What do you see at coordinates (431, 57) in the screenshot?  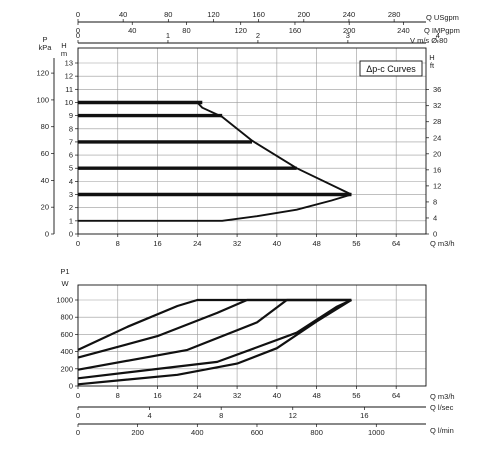 I see `head-ft-axis-label: H` at bounding box center [431, 57].